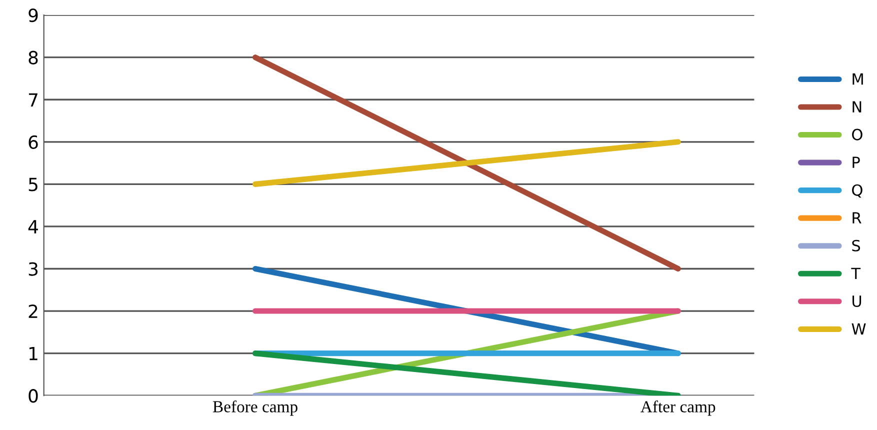 Image resolution: width=877 pixels, height=430 pixels. Describe the element at coordinates (33, 57) in the screenshot. I see `y-tick-label: 8` at that location.